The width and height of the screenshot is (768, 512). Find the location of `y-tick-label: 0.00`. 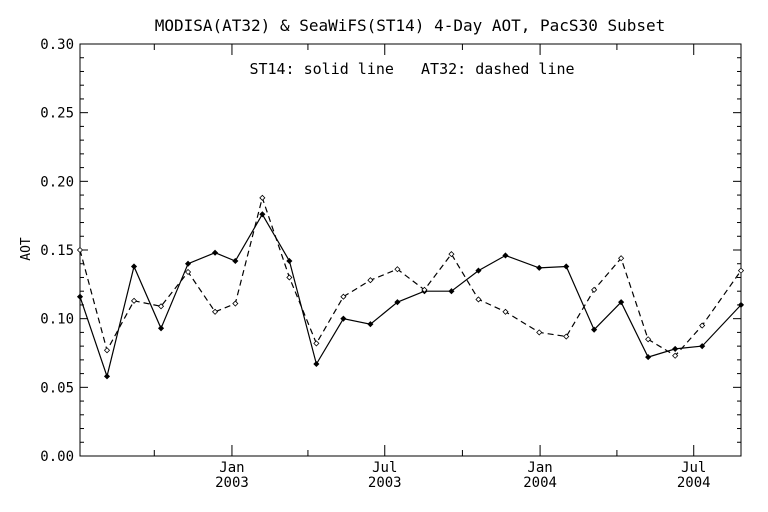

y-tick-label: 0.00 is located at coordinates (57, 457).